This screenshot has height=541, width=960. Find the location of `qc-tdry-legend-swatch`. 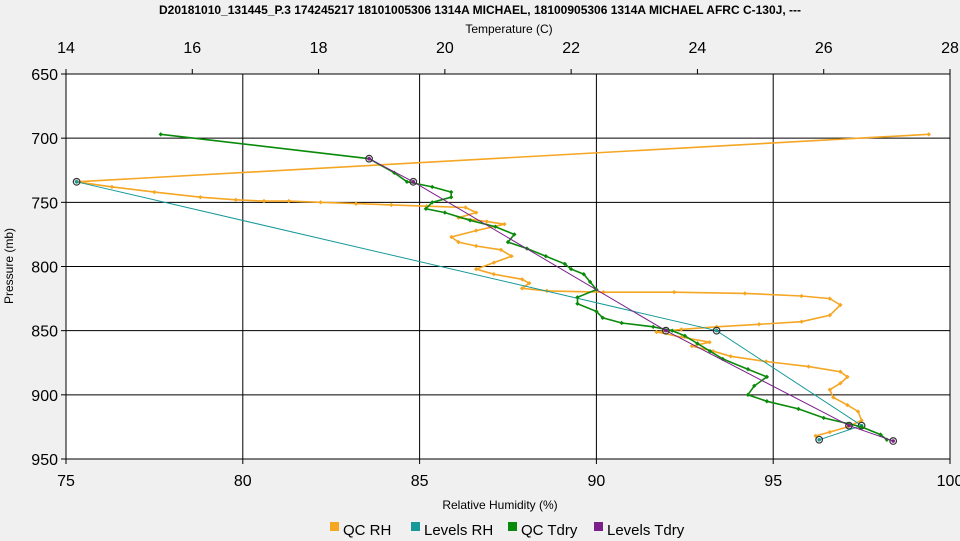

qc-tdry-legend-swatch is located at coordinates (512, 526).